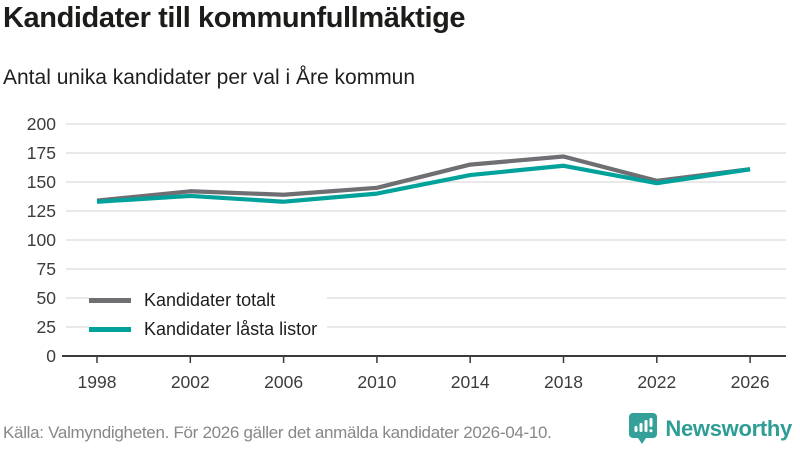 The height and width of the screenshot is (450, 800). What do you see at coordinates (210, 299) in the screenshot?
I see `legend-label-total: Kandidater totalt` at bounding box center [210, 299].